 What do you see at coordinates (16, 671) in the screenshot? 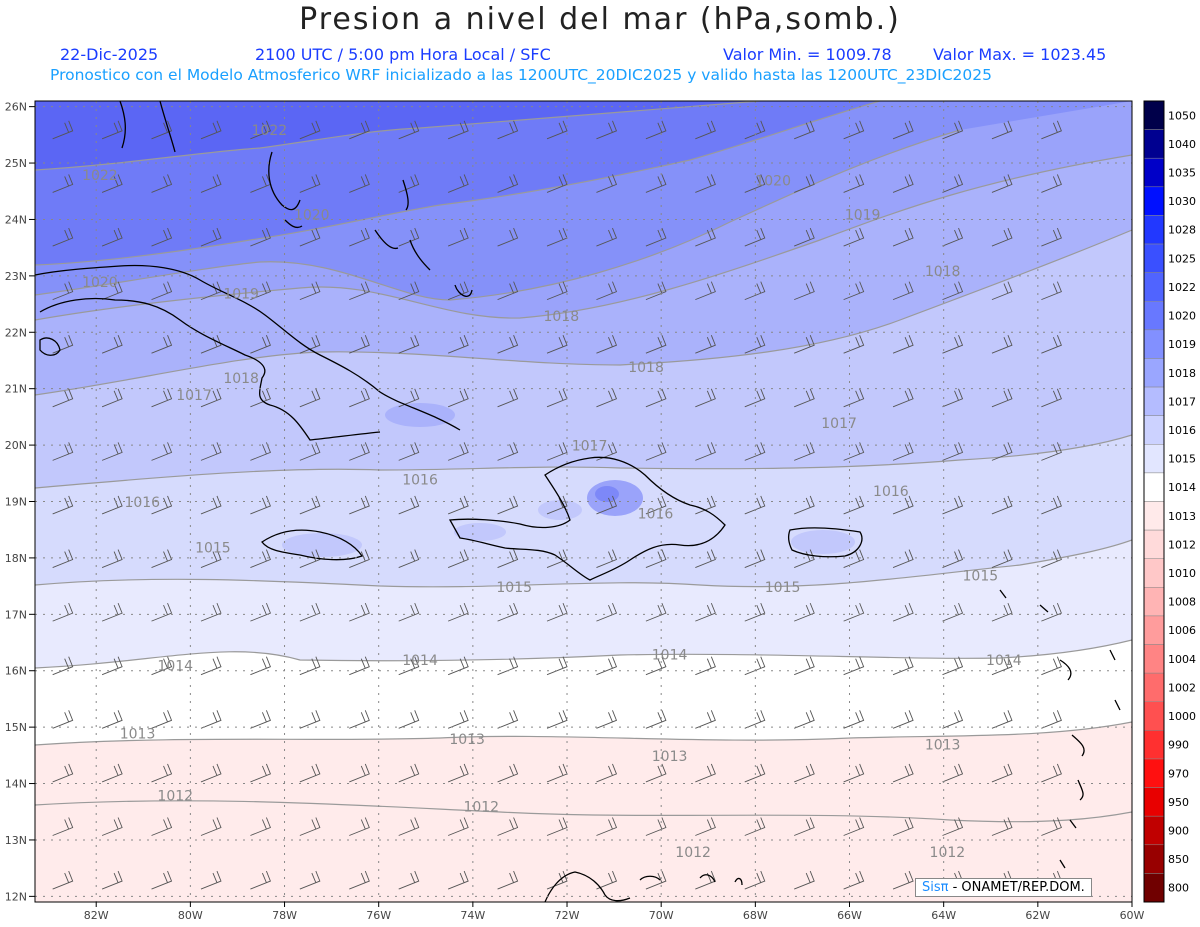
I see `lat-tick-label: 16N` at bounding box center [16, 671].